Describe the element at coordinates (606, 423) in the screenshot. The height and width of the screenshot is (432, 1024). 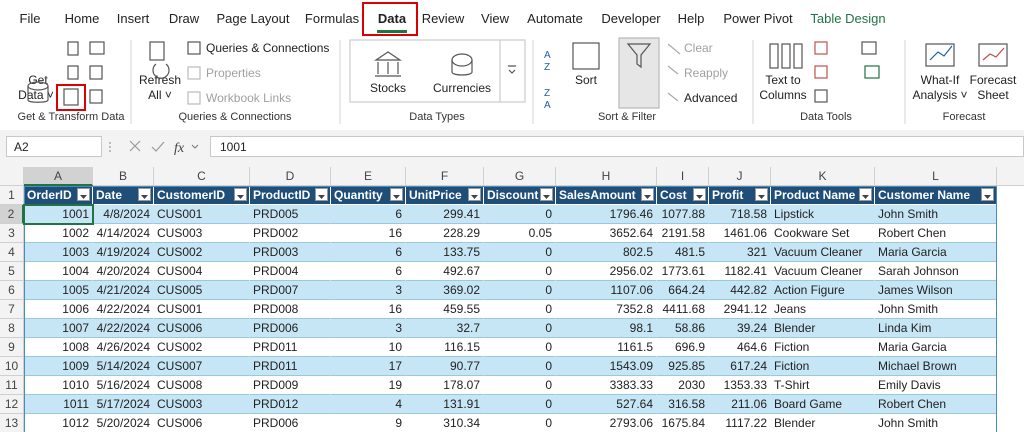
I see `table-cell: 2793.06` at that location.